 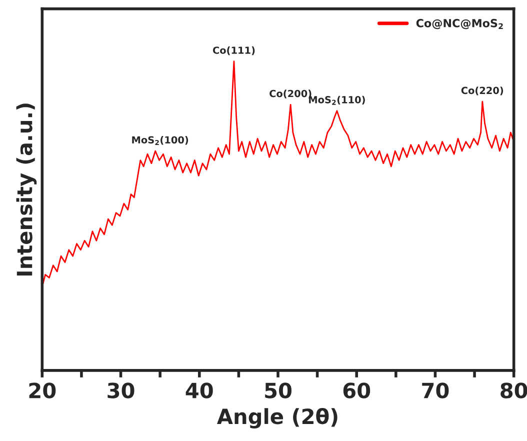 What do you see at coordinates (291, 94) in the screenshot?
I see `annotation: Co(200)` at bounding box center [291, 94].